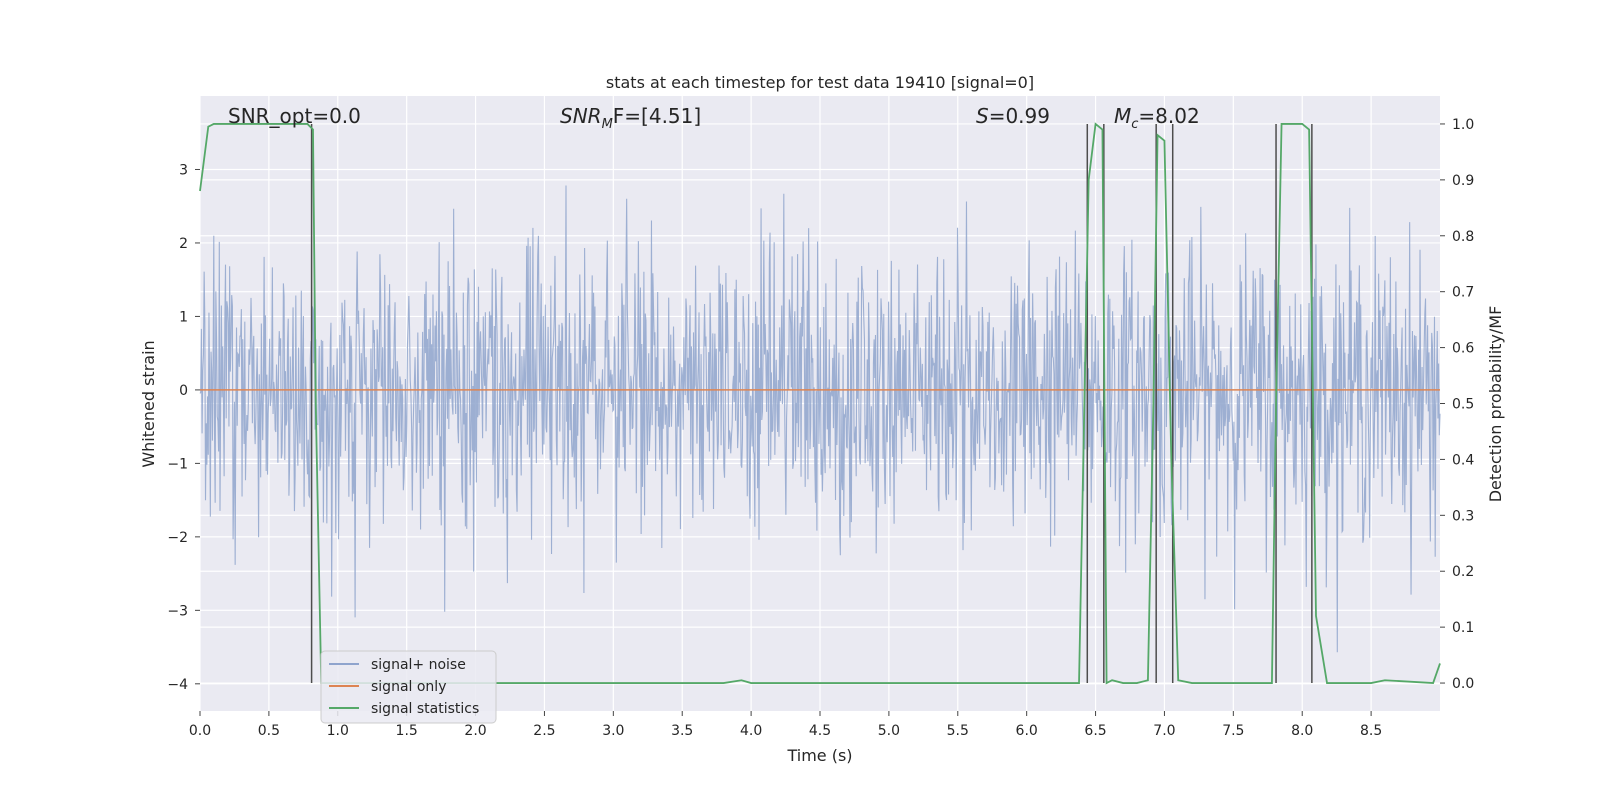 The height and width of the screenshot is (804, 1600). Describe the element at coordinates (1027, 731) in the screenshot. I see `x-tick-label: 6.0` at that location.